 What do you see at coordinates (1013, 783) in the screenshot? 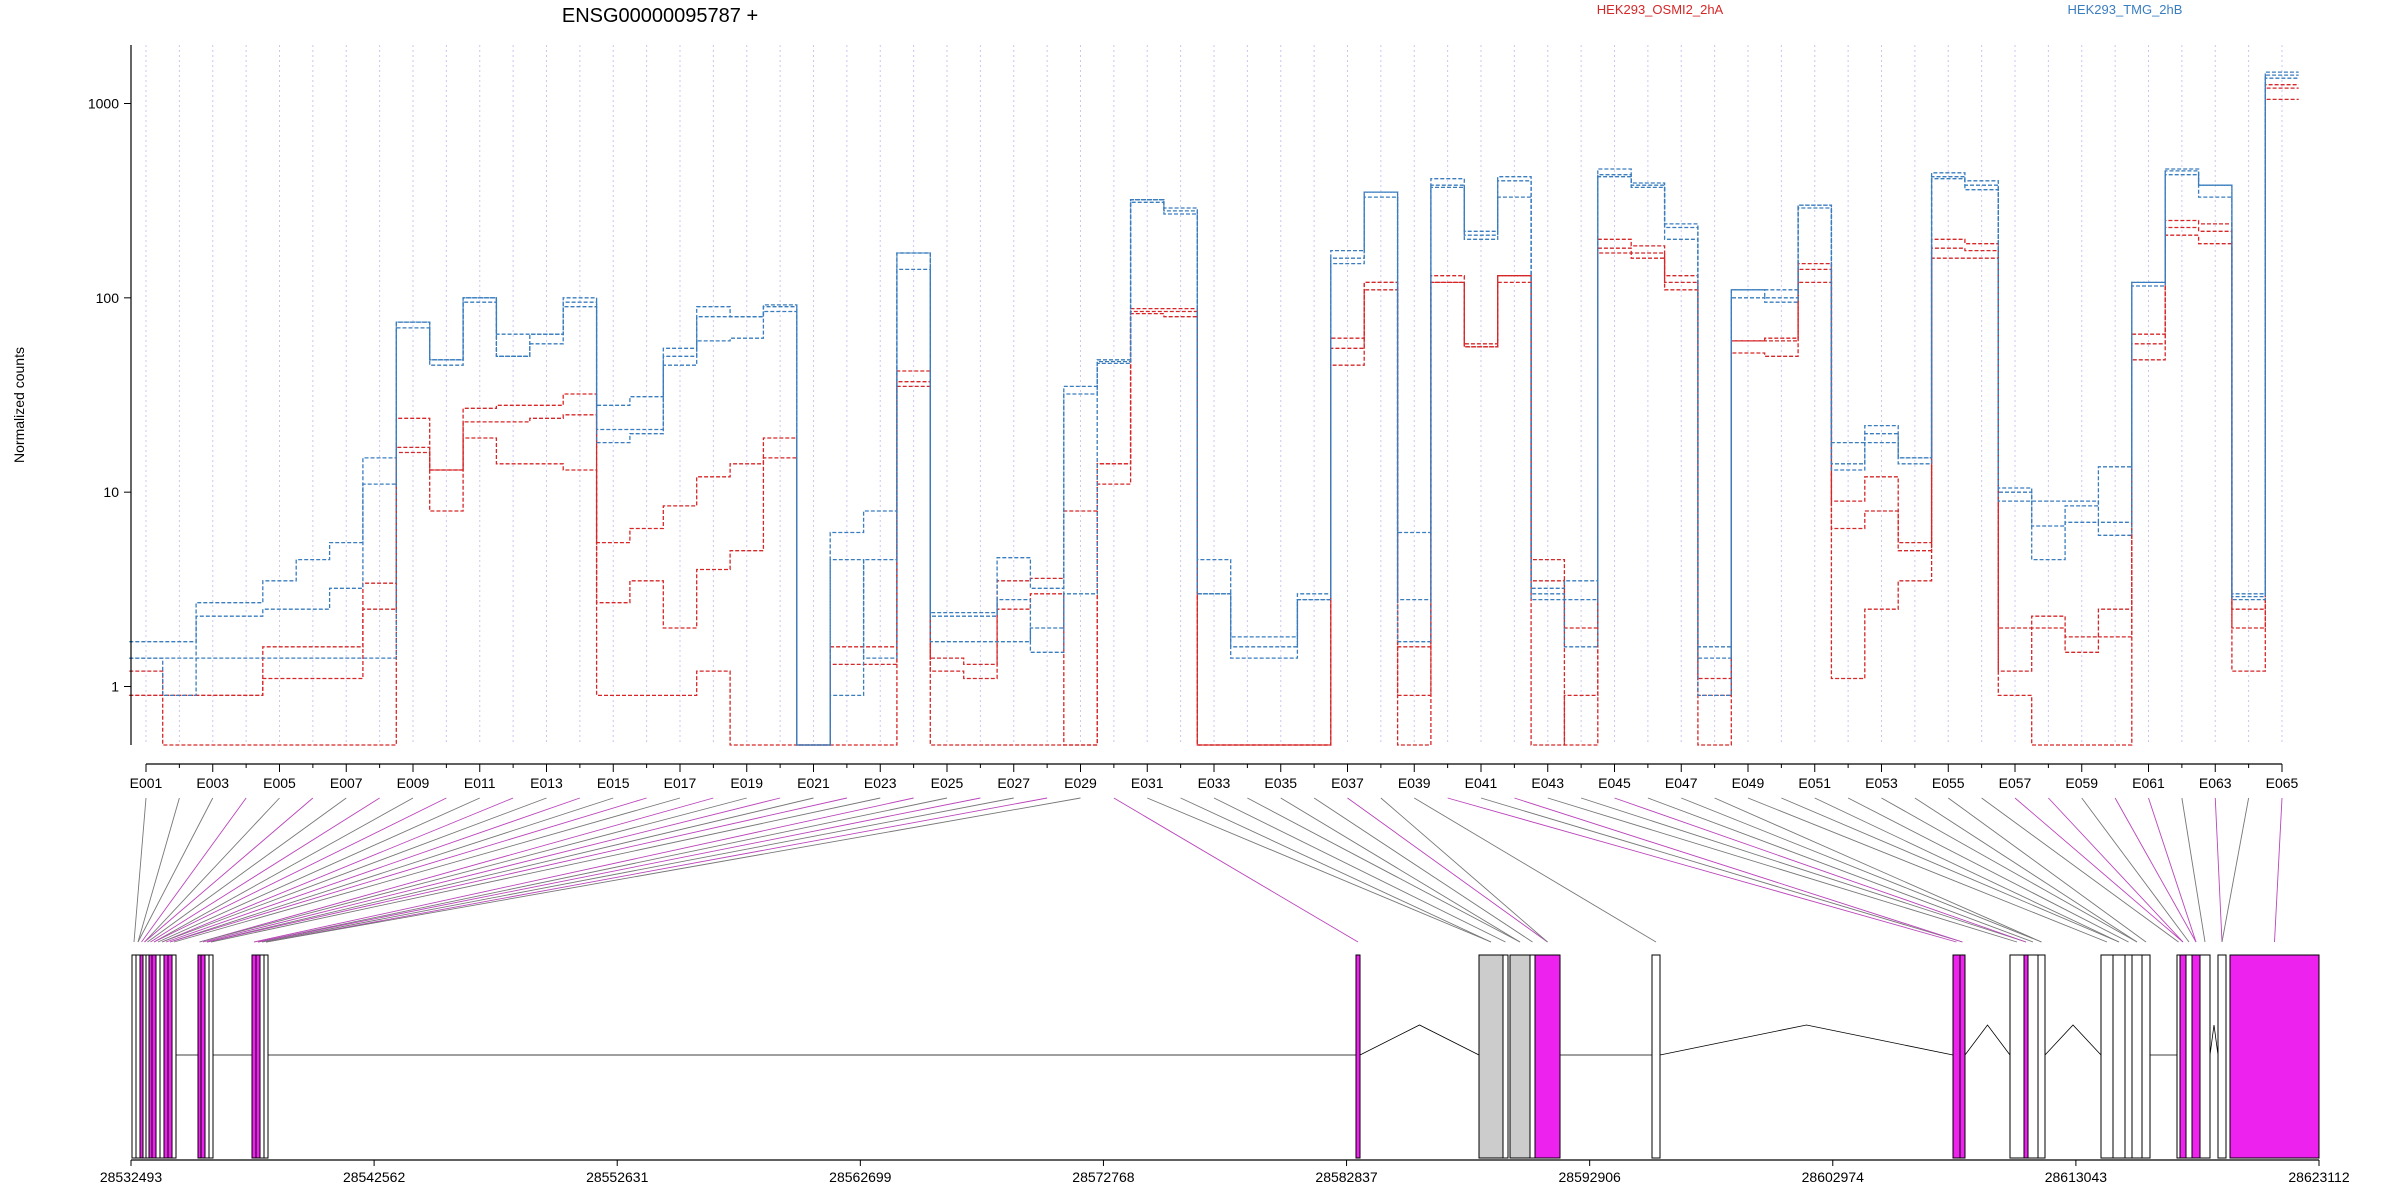
I see `x-tick-label: E027` at bounding box center [1013, 783].